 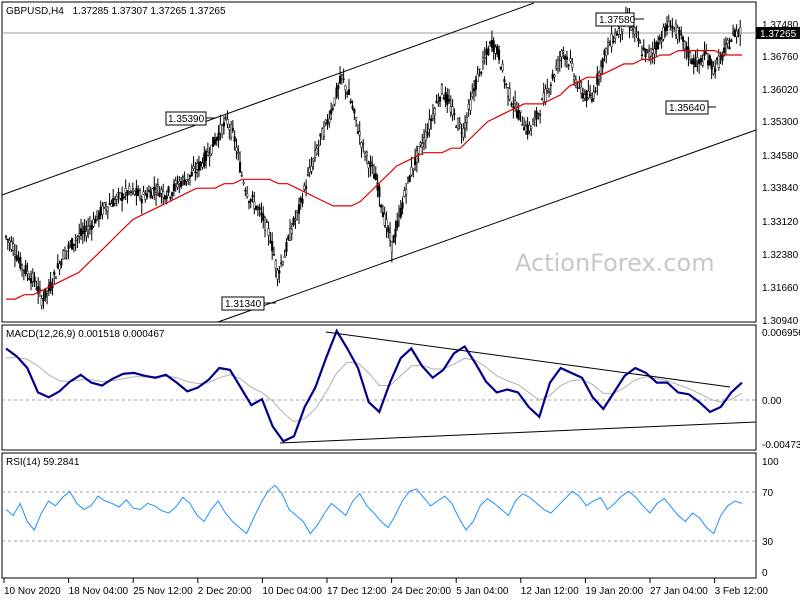 What do you see at coordinates (186, 119) in the screenshot?
I see `annotation-1: 1.35390` at bounding box center [186, 119].